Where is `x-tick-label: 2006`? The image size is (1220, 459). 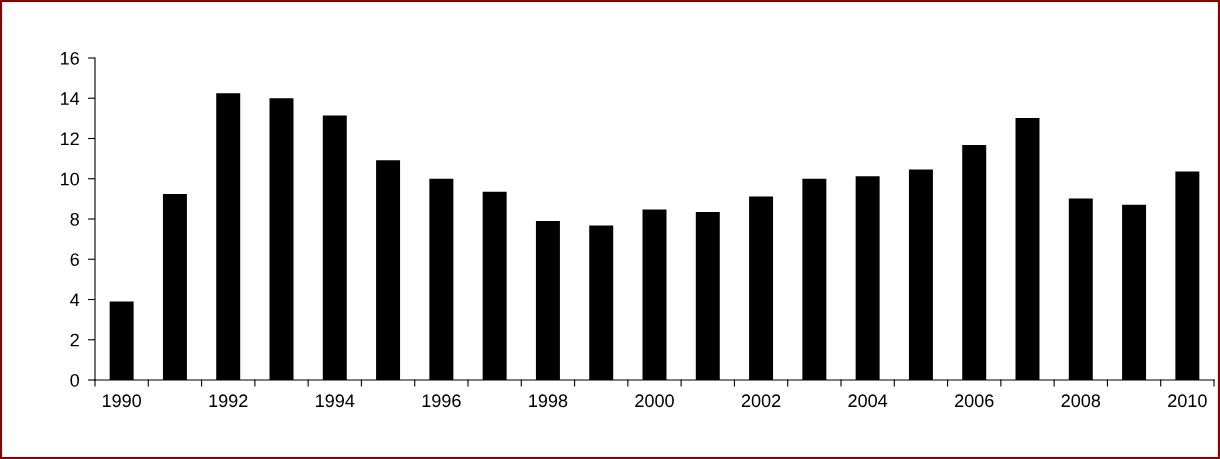 x-tick-label: 2006 is located at coordinates (974, 401).